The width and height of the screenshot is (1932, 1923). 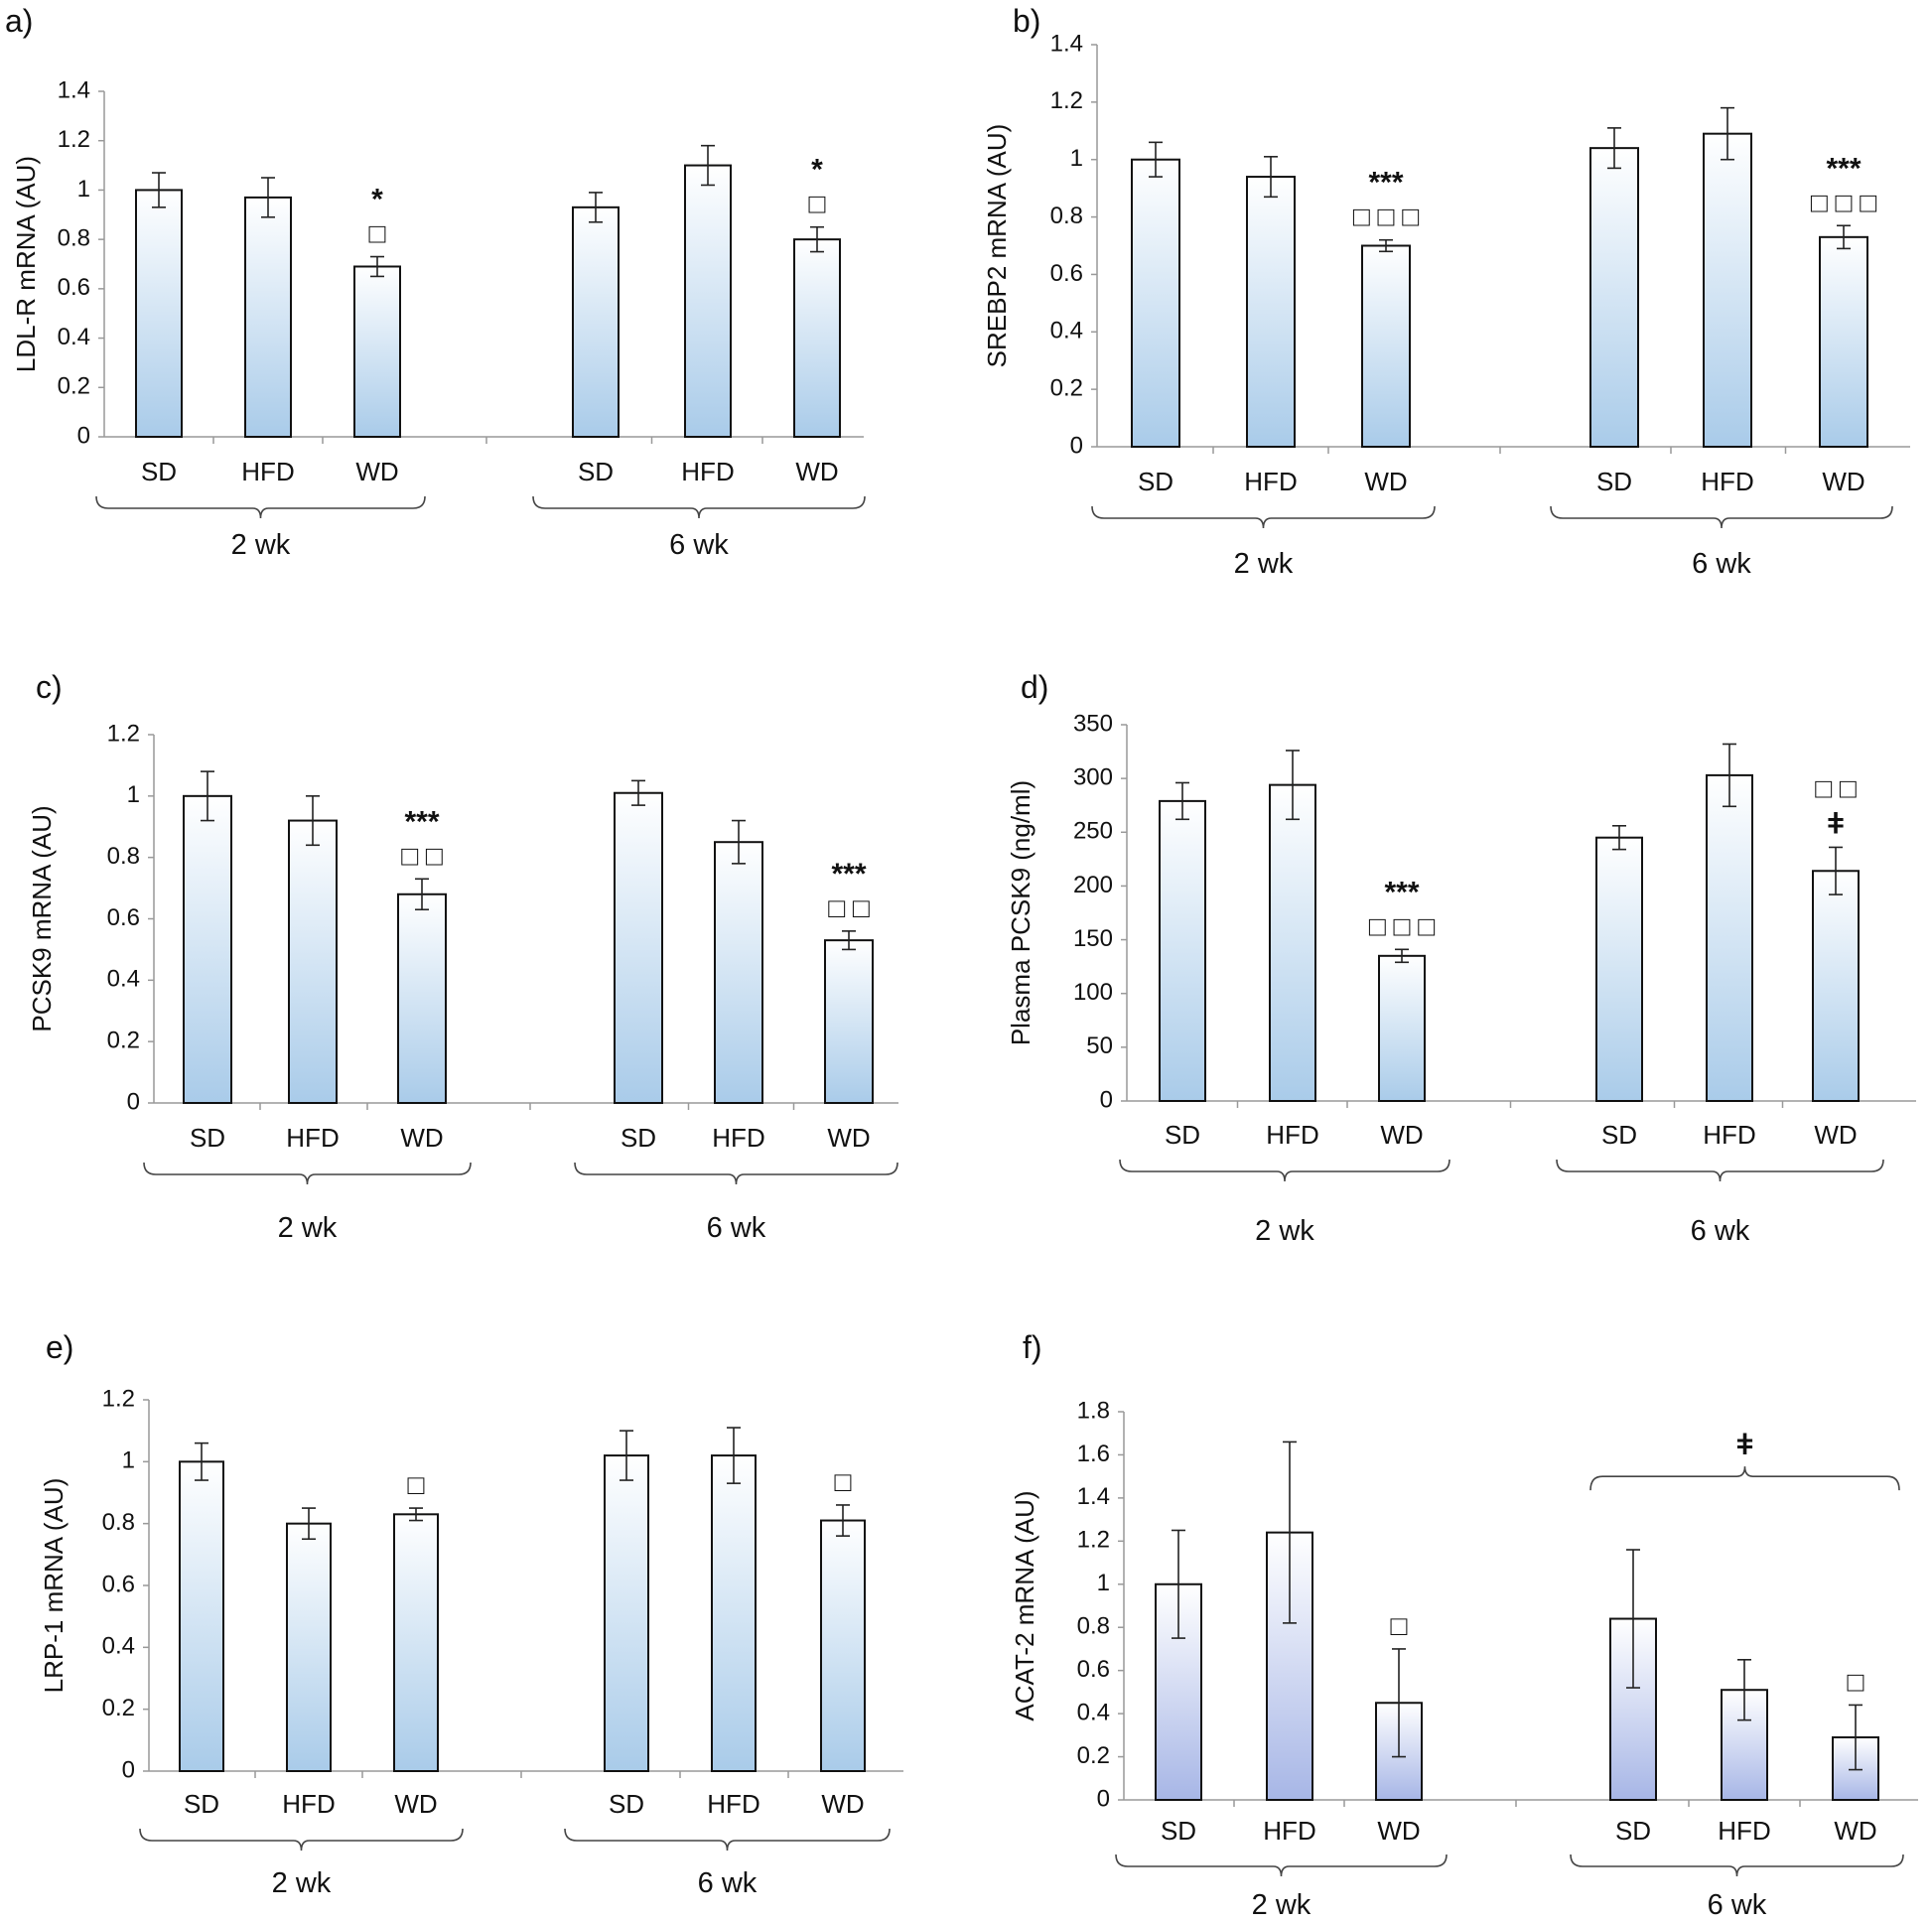 What do you see at coordinates (1745, 1445) in the screenshot?
I see `bracket-symbol: ǂ` at bounding box center [1745, 1445].